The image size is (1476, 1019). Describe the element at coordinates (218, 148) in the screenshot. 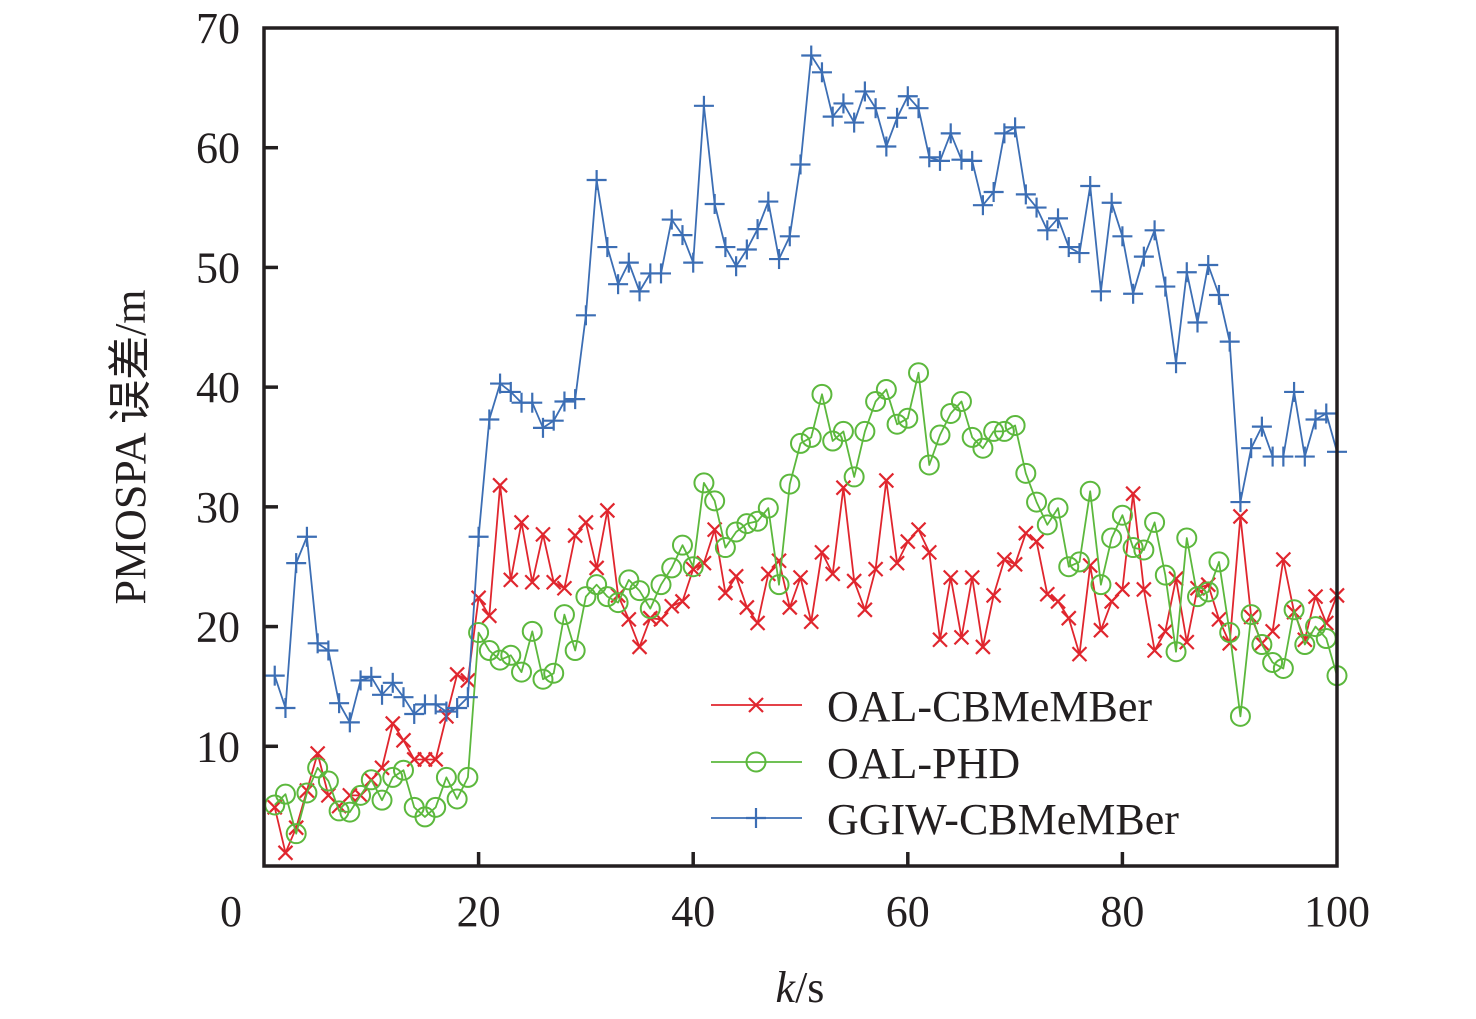

I see `y-tick-label: 60` at that location.